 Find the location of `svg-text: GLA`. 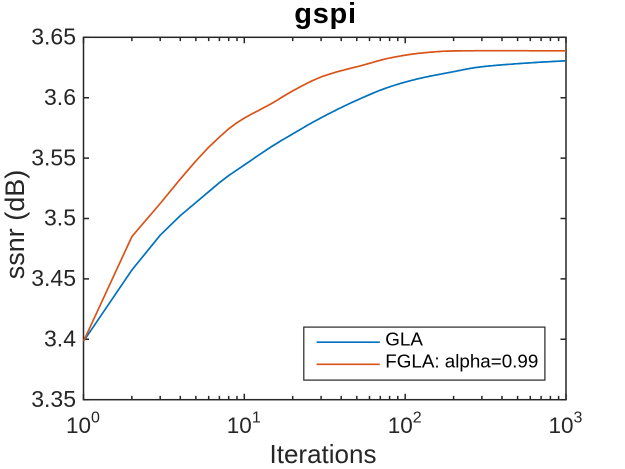

svg-text: GLA is located at coordinates (404, 339).